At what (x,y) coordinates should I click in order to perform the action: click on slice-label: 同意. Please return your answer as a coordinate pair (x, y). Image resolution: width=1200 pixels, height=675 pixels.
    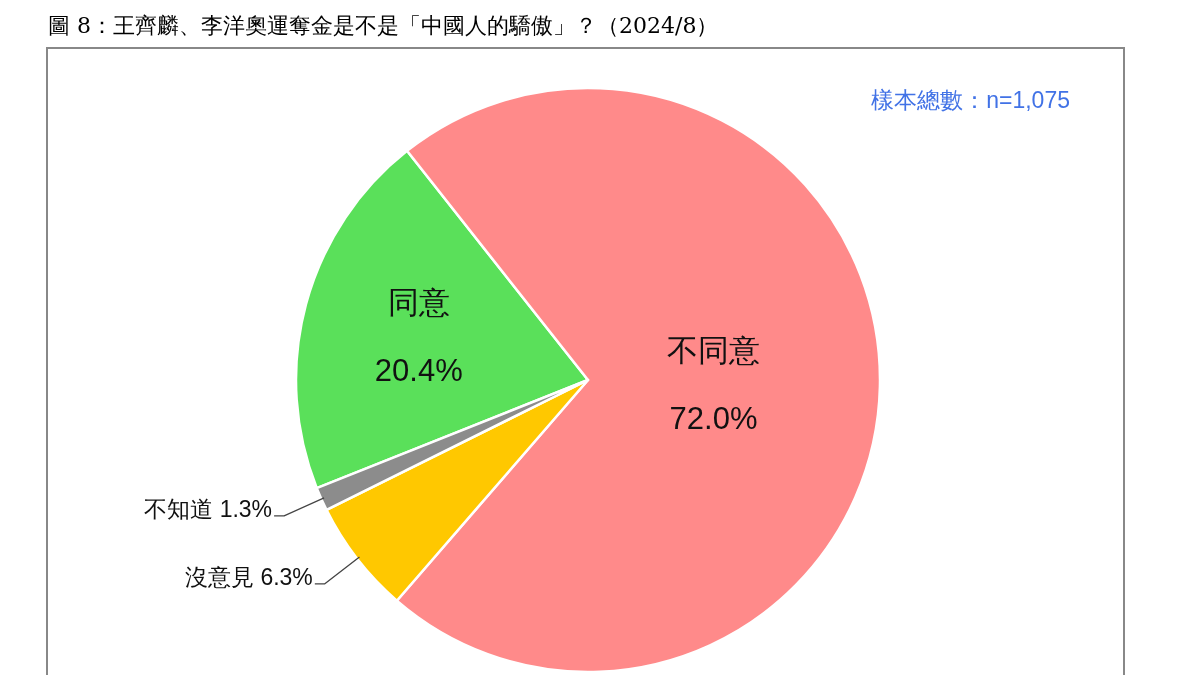
    Looking at the image, I should click on (418, 302).